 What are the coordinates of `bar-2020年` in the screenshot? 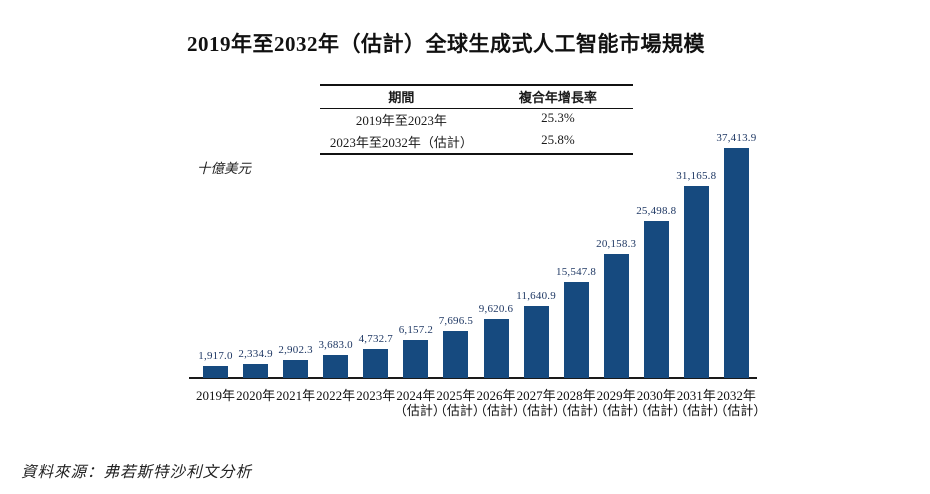 It's located at (256, 370).